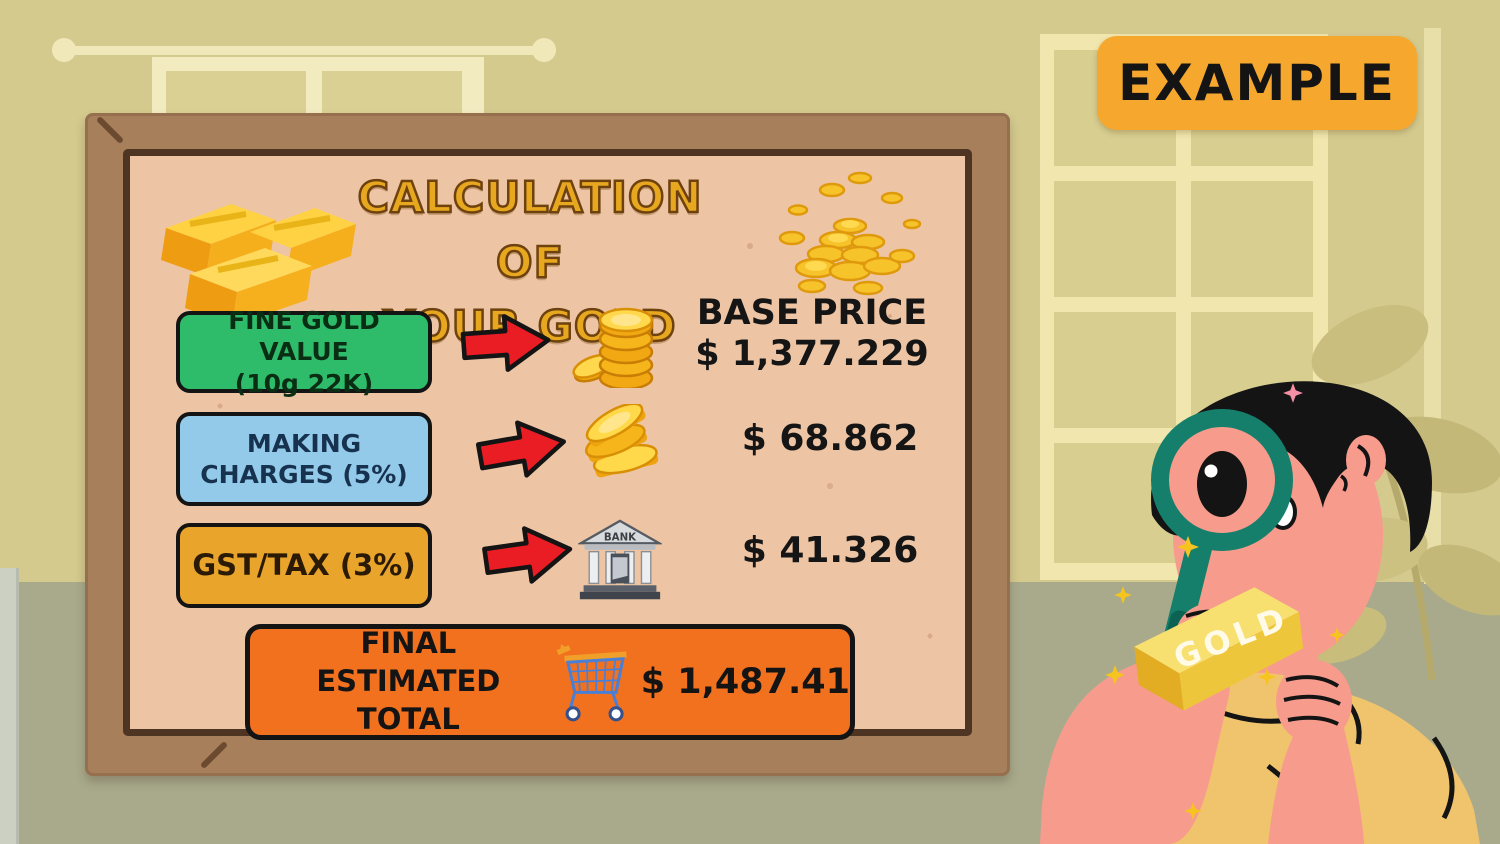  Describe the element at coordinates (304, 50) in the screenshot. I see `curtain-rod` at that location.